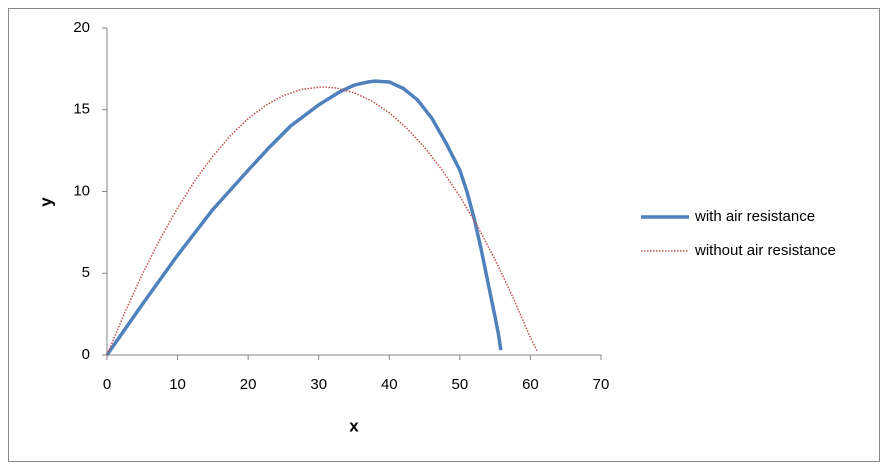 This screenshot has width=887, height=471. Describe the element at coordinates (45, 202) in the screenshot. I see `y-axis-title: y` at that location.